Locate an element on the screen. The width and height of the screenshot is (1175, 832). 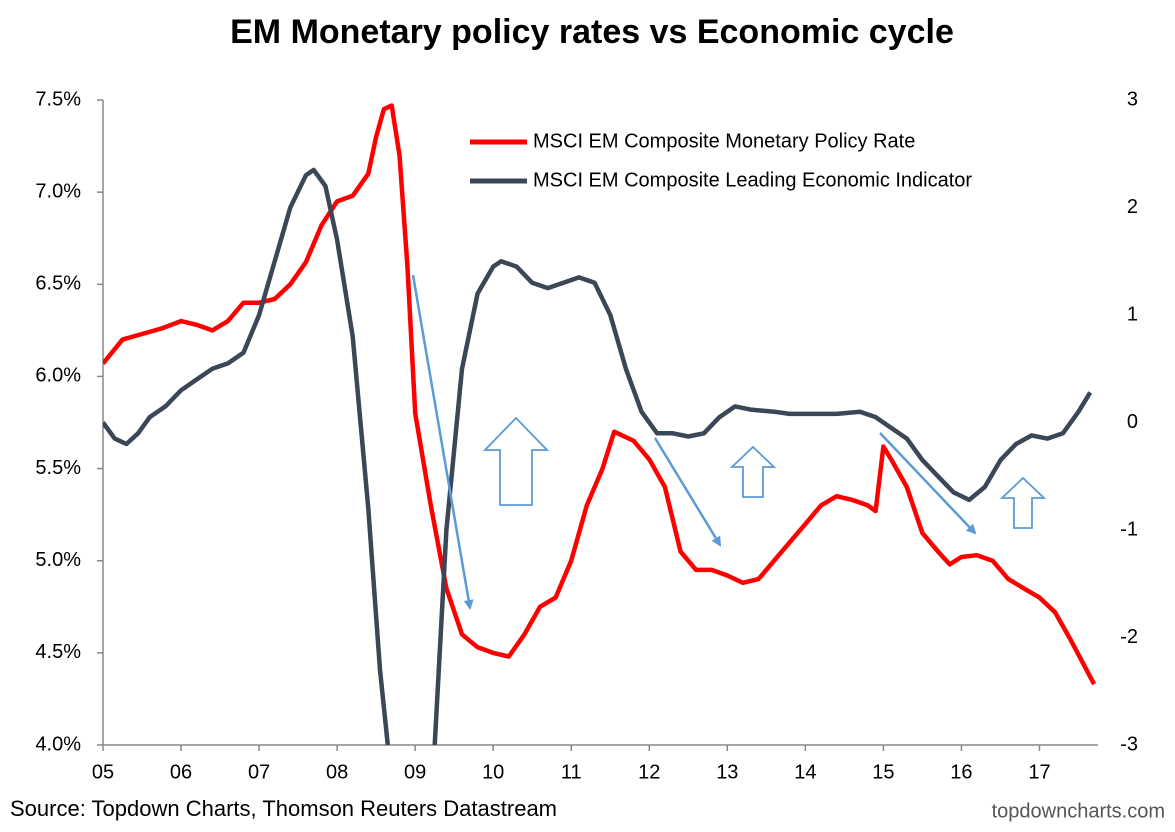
x-tick-label: 07 is located at coordinates (259, 772).